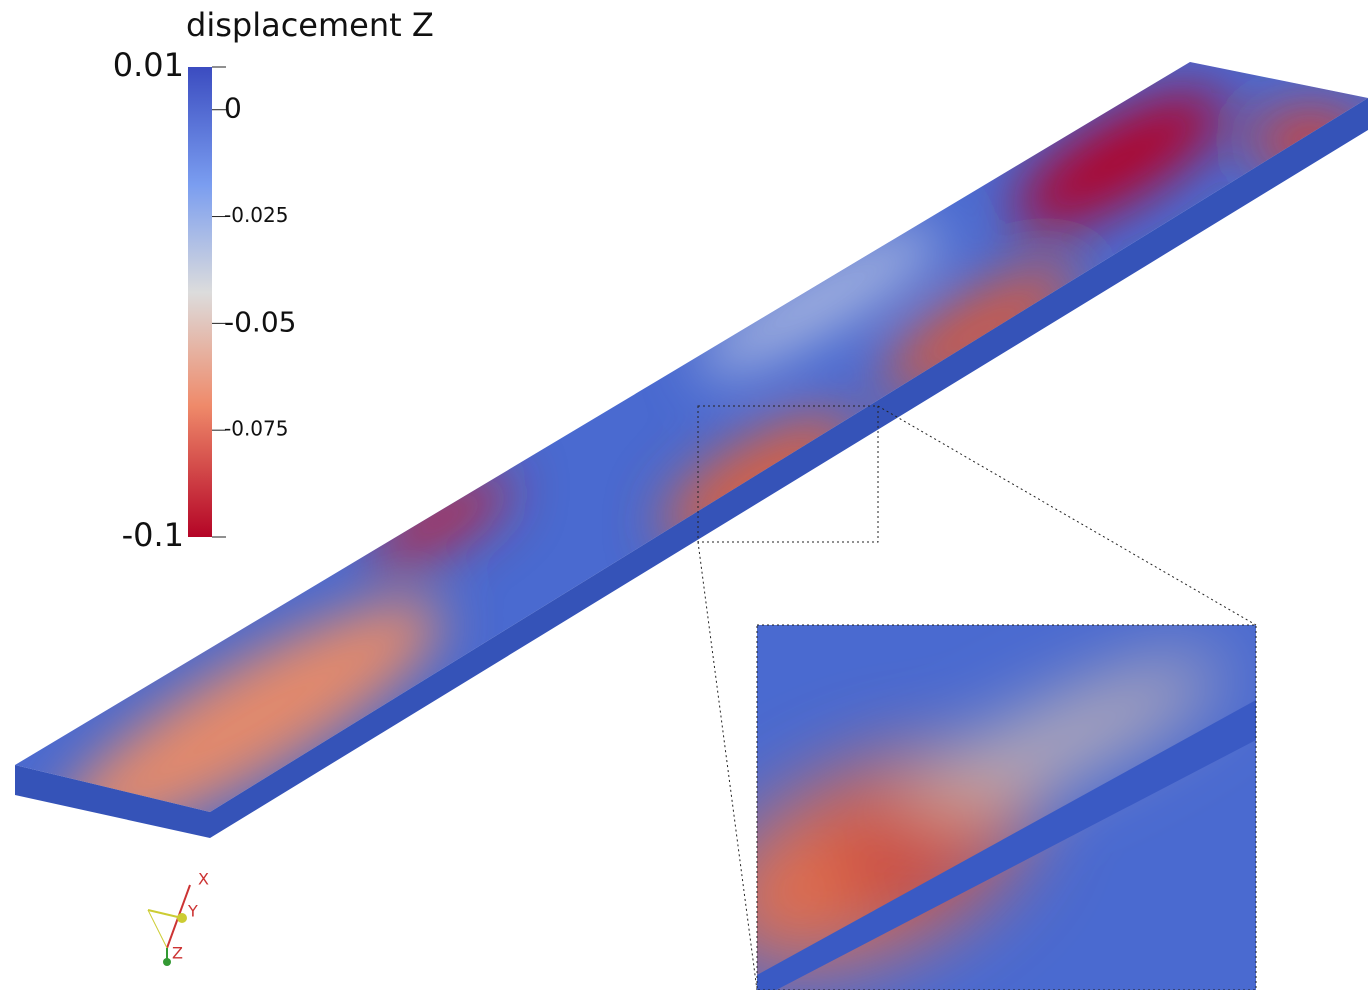  What do you see at coordinates (153, 535) in the screenshot?
I see `legend-min-label: -0.1` at bounding box center [153, 535].